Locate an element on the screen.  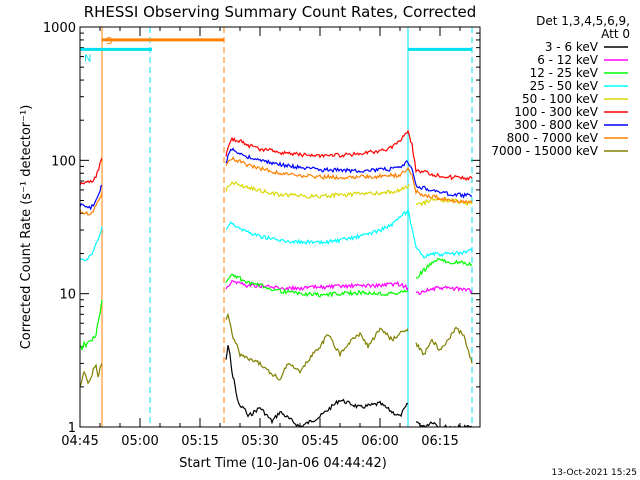
y-tick-label: 1000 is located at coordinates (59, 28).